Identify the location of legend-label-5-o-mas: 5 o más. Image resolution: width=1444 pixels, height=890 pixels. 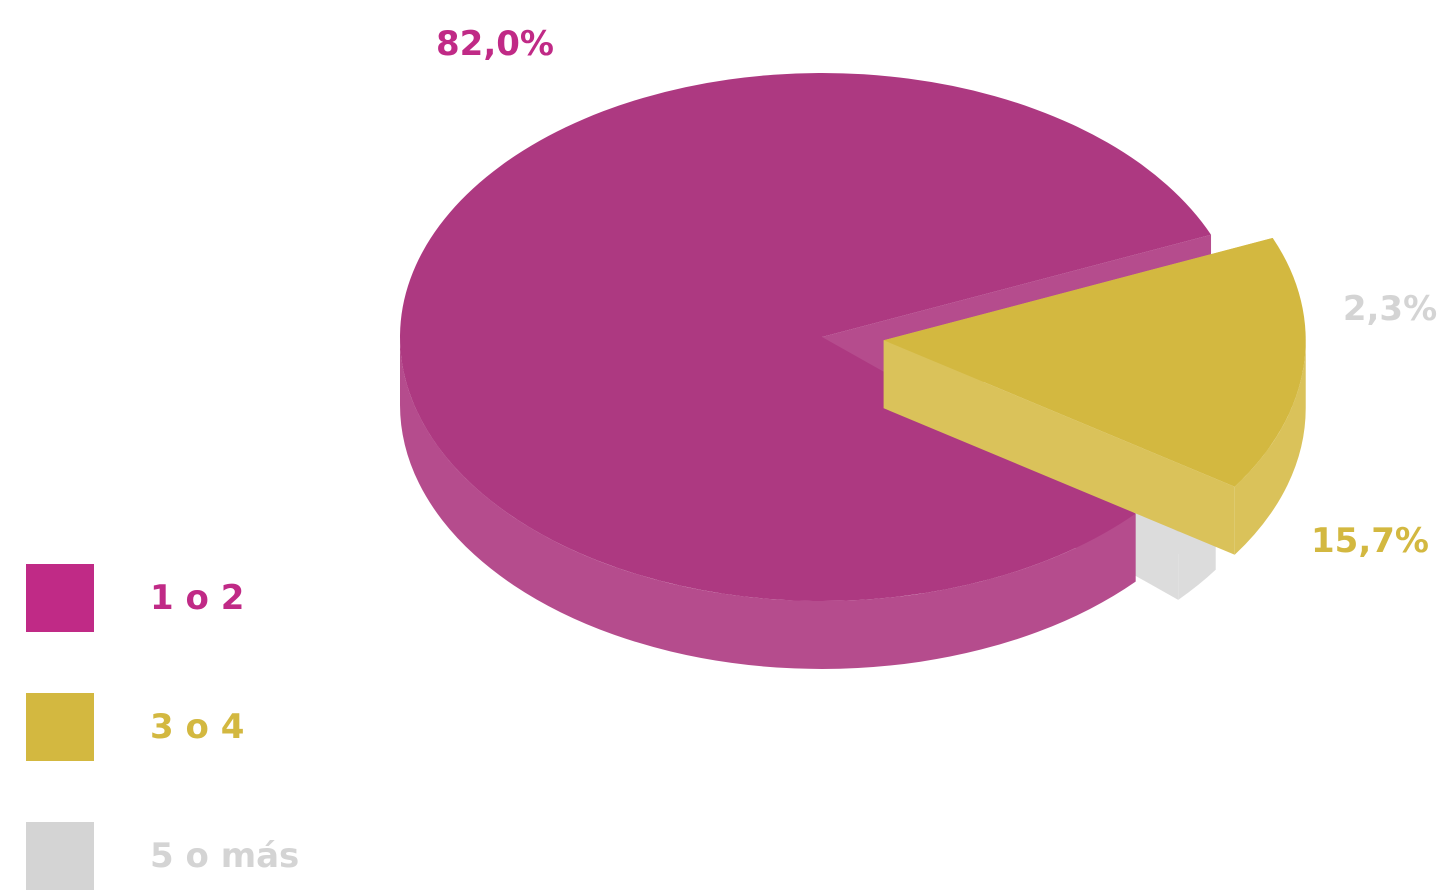
(225, 856).